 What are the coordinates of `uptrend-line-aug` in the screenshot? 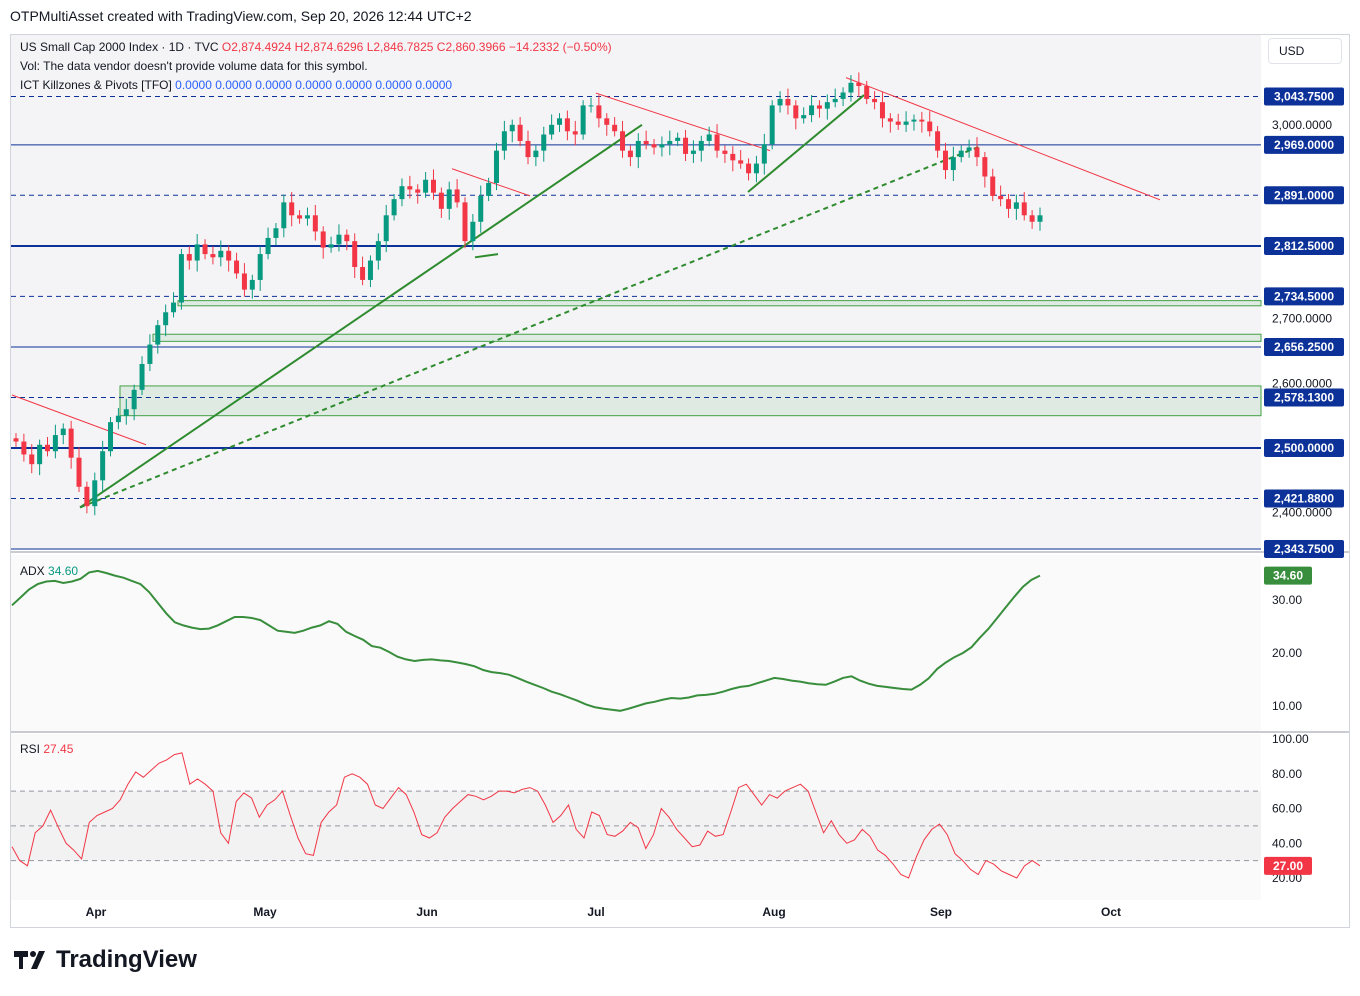 It's located at (806, 143).